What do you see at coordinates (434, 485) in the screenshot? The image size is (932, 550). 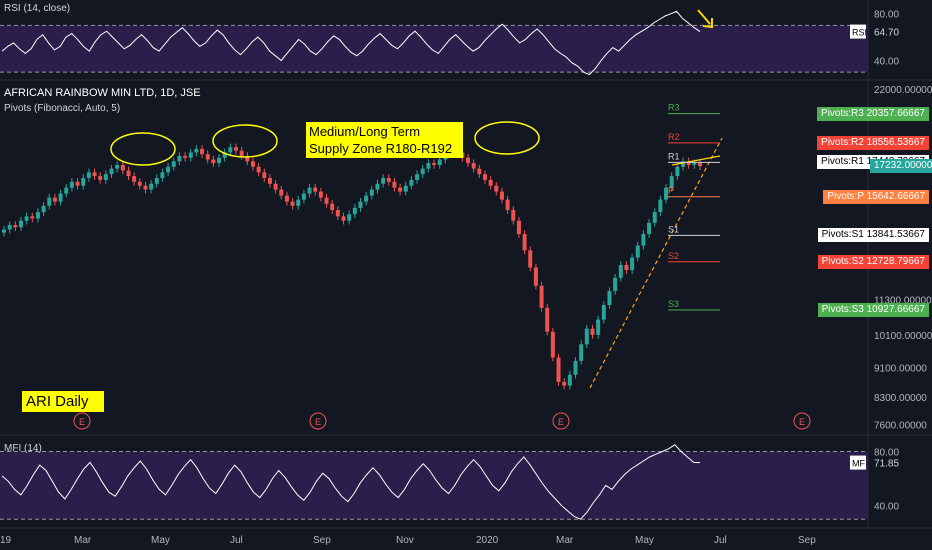 I see `oscillator-band` at bounding box center [434, 485].